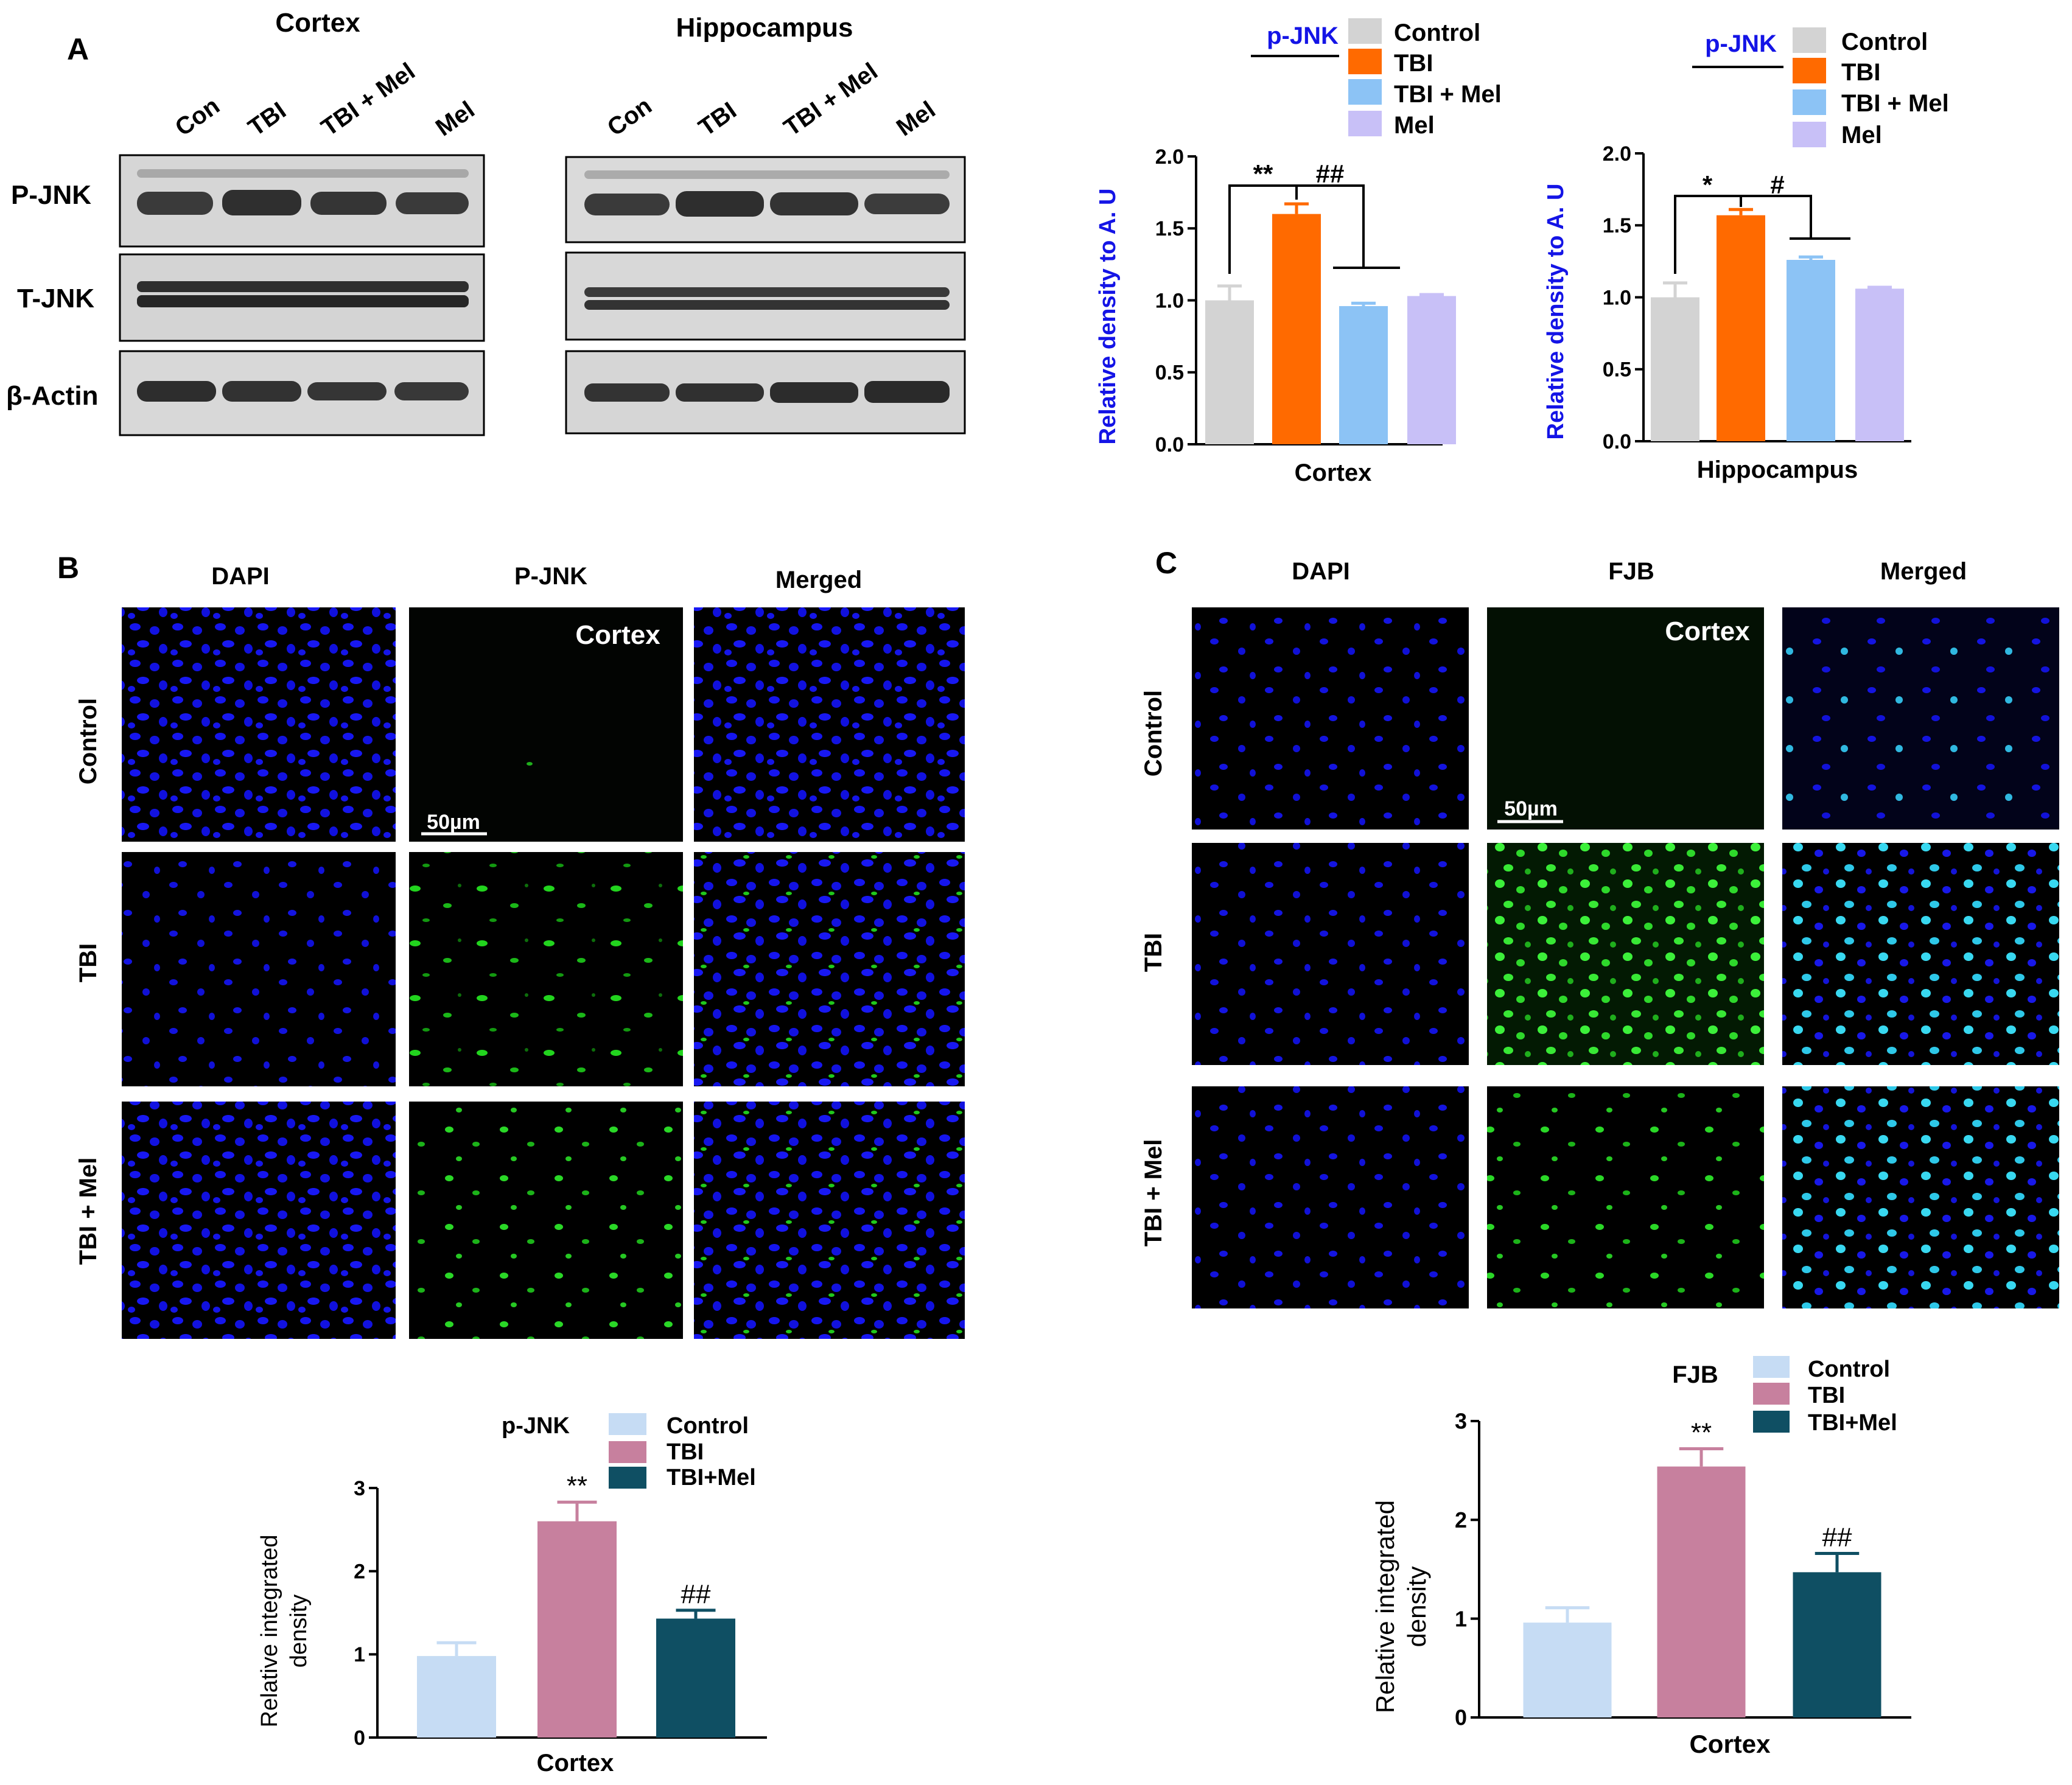 This screenshot has width=2072, height=1785. I want to click on micrograph-c-control-merged, so click(1920, 718).